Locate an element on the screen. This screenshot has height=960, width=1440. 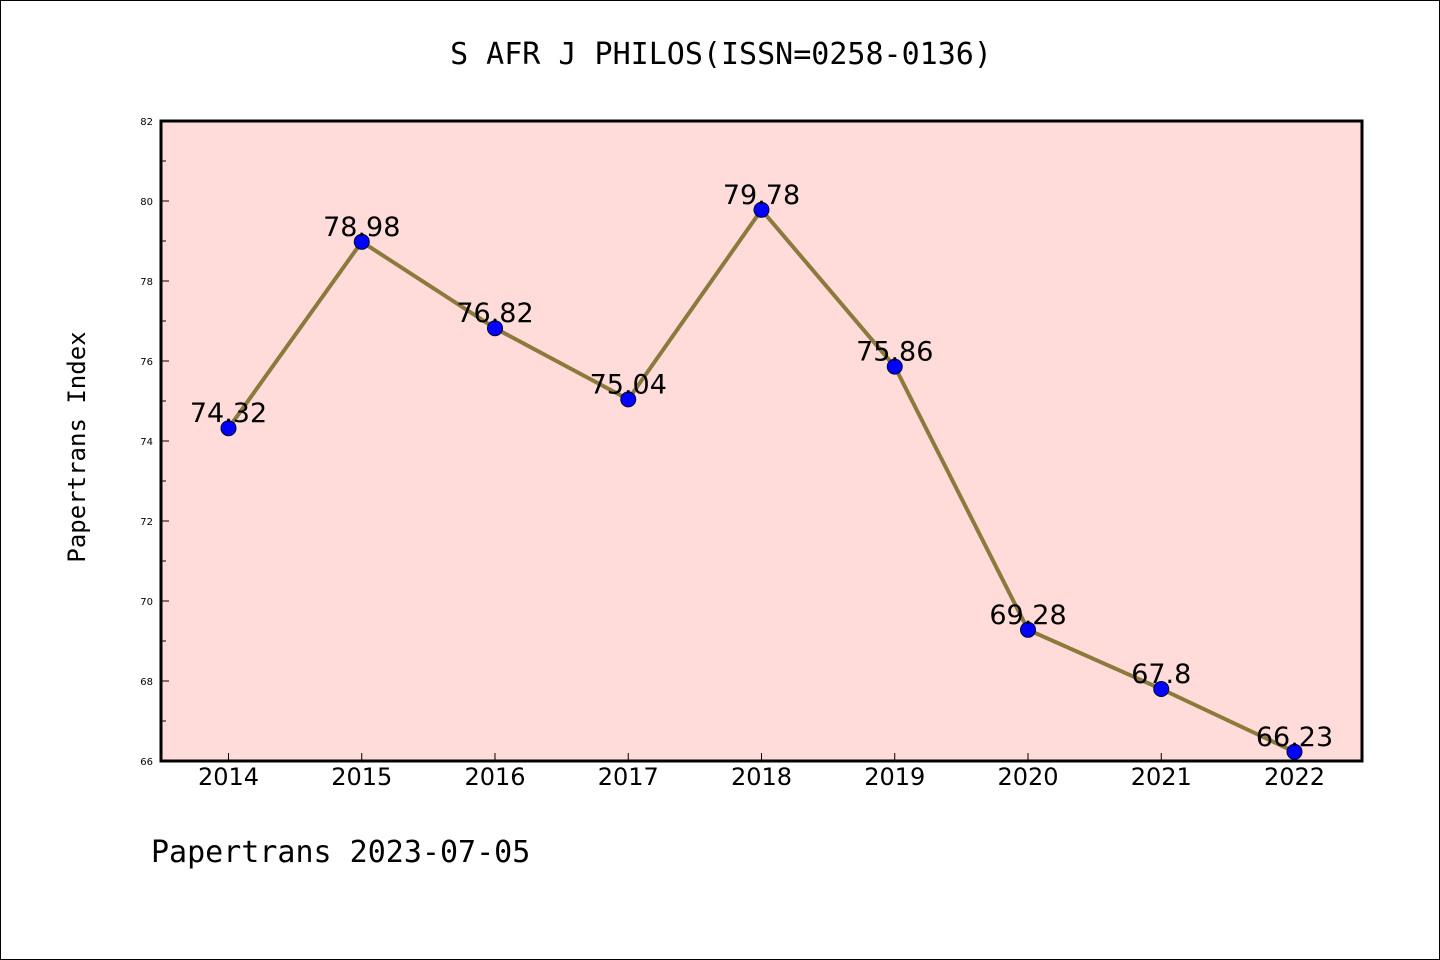
x-tick-label: 2021 is located at coordinates (1161, 777).